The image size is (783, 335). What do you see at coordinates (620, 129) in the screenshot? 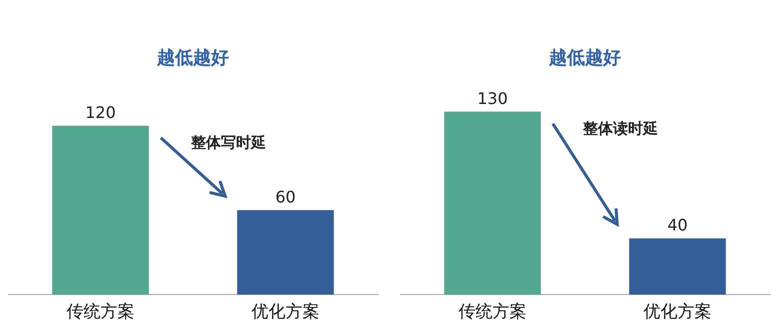
I see `annotation: 整体读时延` at bounding box center [620, 129].